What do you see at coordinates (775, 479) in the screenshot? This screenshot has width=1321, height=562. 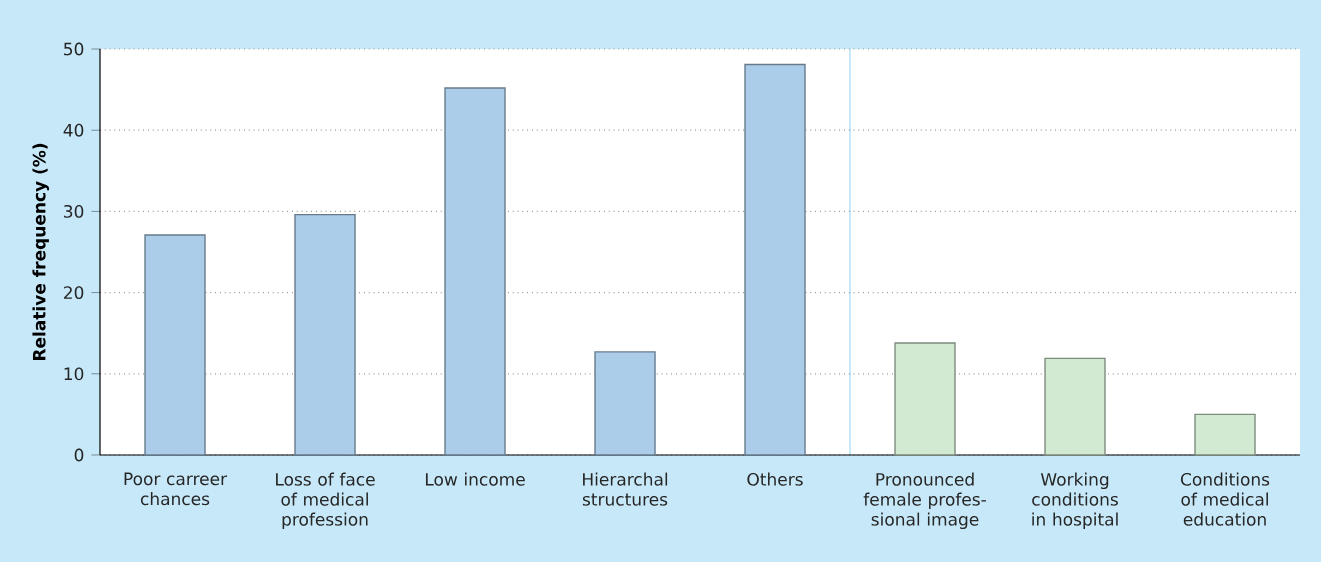 I see `x-tick-label: Others` at bounding box center [775, 479].